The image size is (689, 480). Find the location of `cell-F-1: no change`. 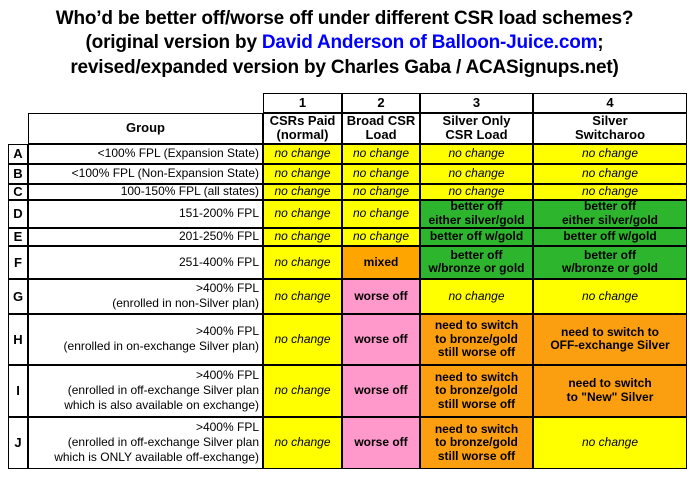

cell-F-1: no change is located at coordinates (302, 262).